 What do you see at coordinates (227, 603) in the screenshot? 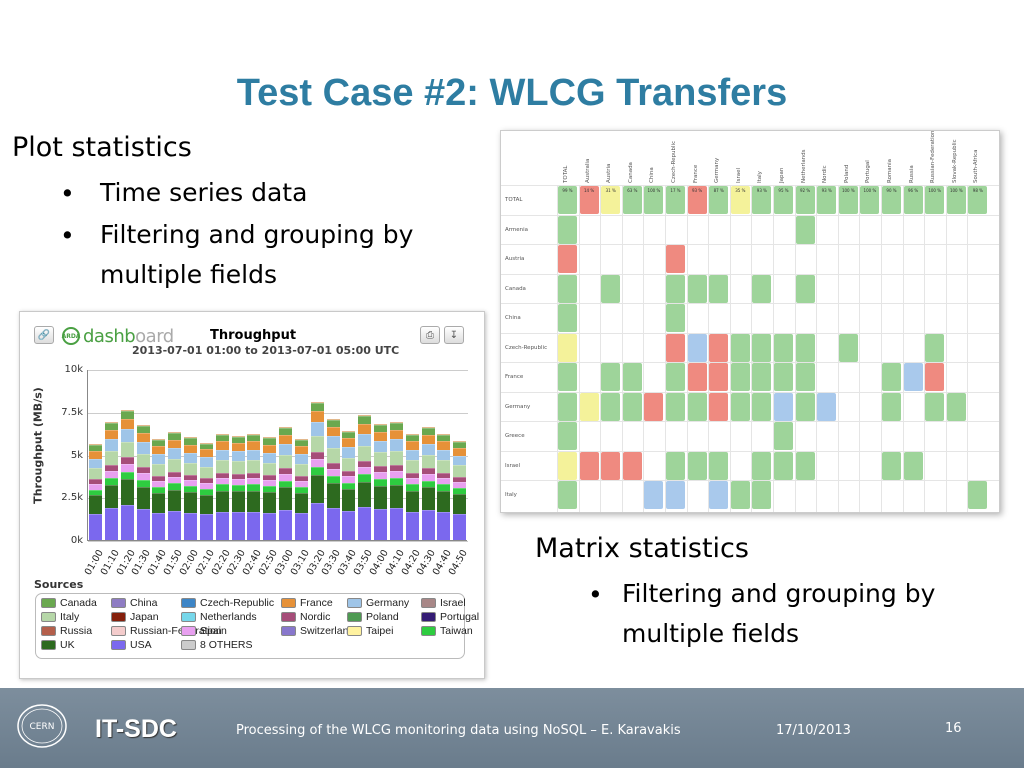
I see `legend-item: Czech-Republic` at bounding box center [227, 603].